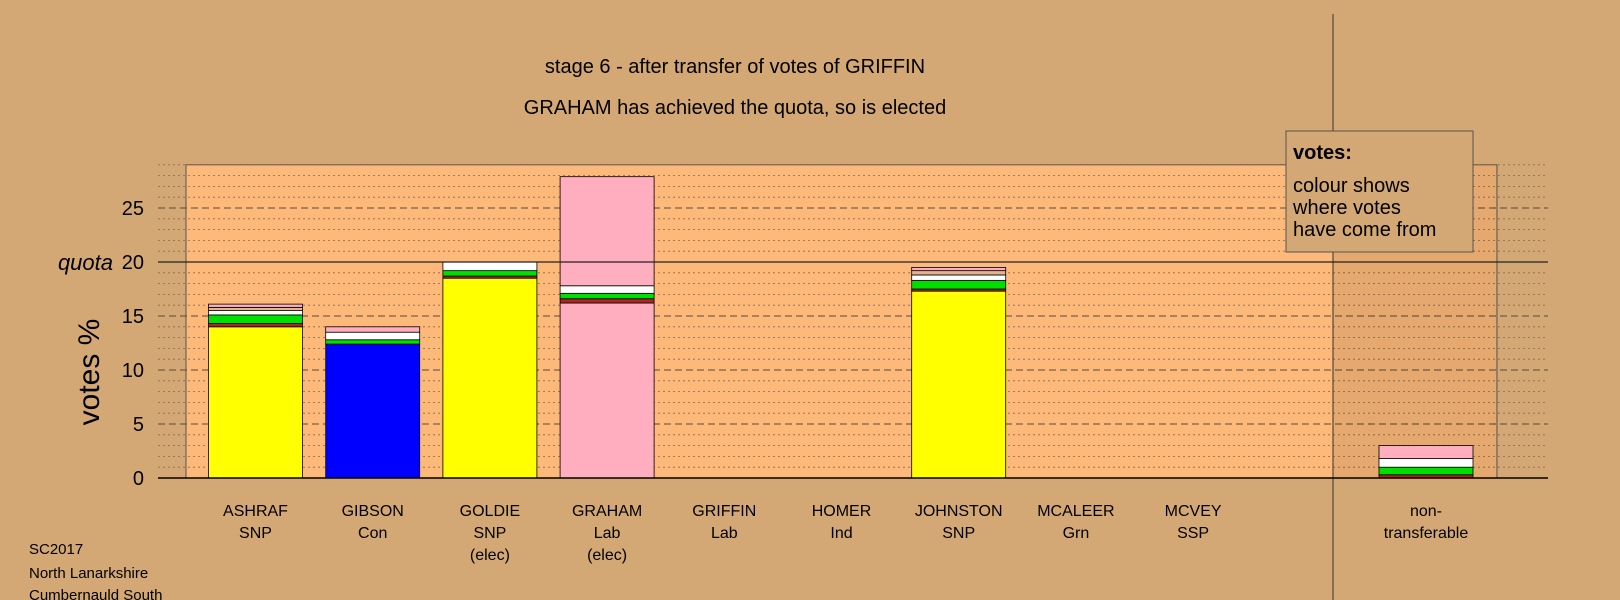 This screenshot has width=1620, height=600. I want to click on y-tick-label: 5, so click(138, 425).